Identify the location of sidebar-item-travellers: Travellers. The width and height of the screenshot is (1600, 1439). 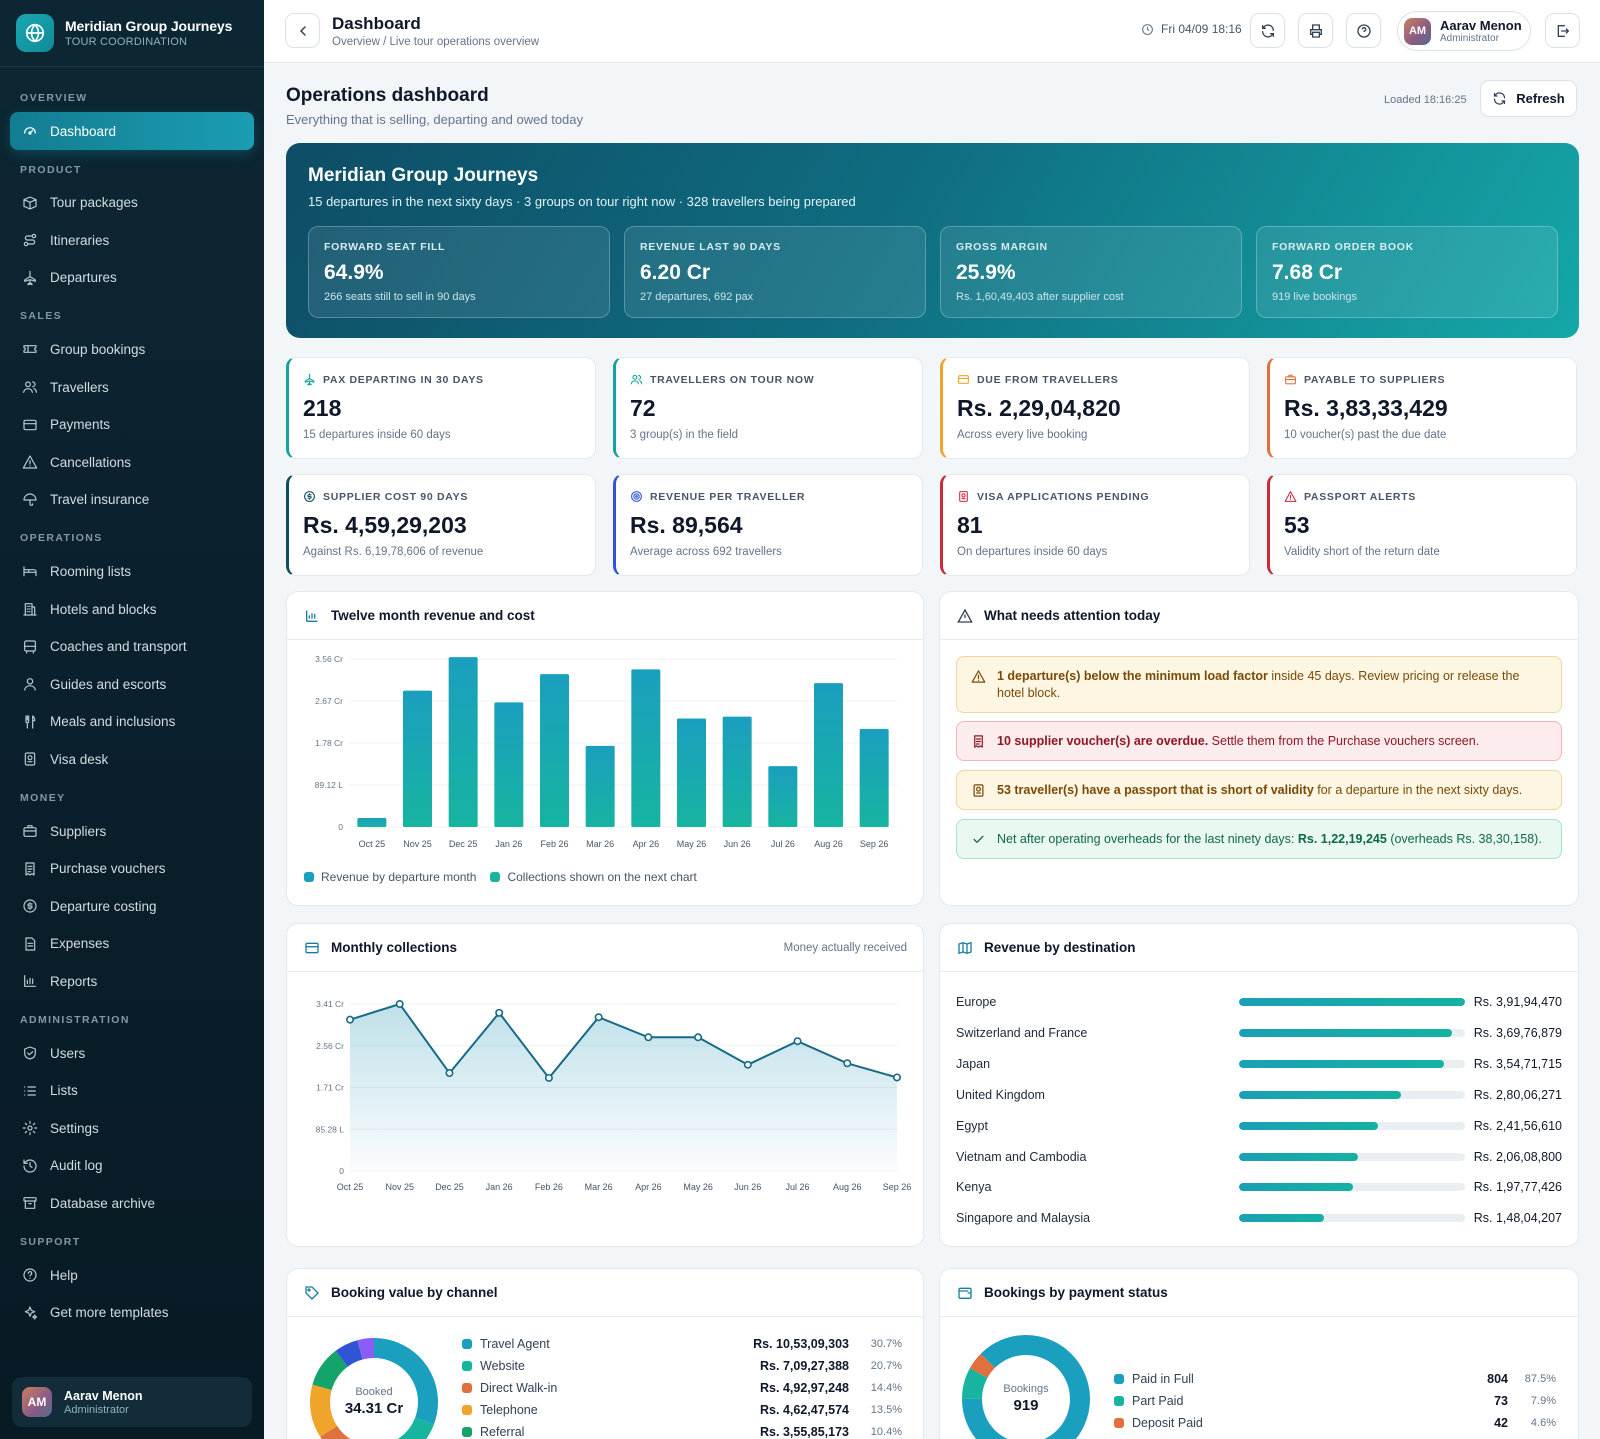
(132, 387).